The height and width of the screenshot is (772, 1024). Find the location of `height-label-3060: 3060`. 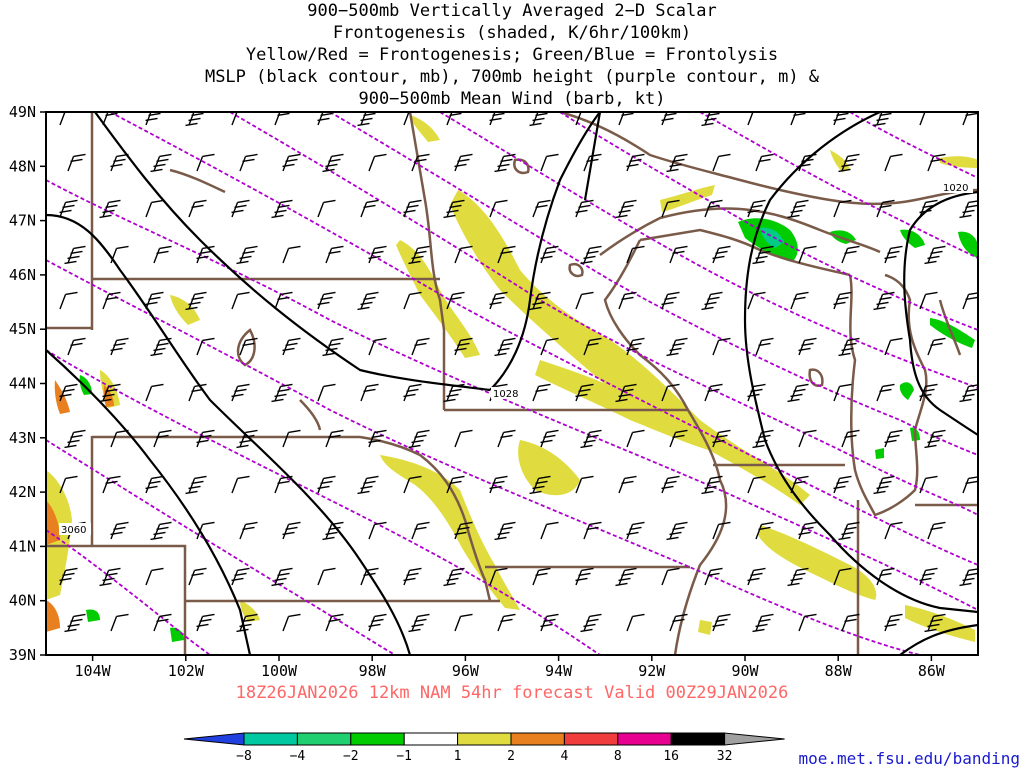

height-label-3060: 3060 is located at coordinates (73, 530).